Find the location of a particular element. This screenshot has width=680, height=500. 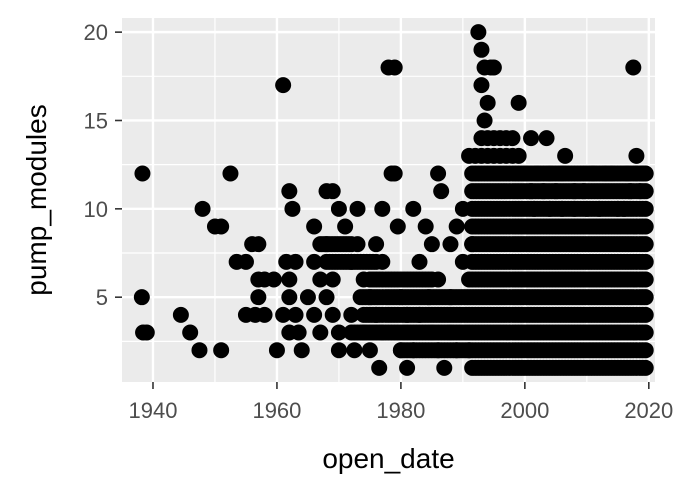

x-tick-label: 1960 is located at coordinates (276, 410).